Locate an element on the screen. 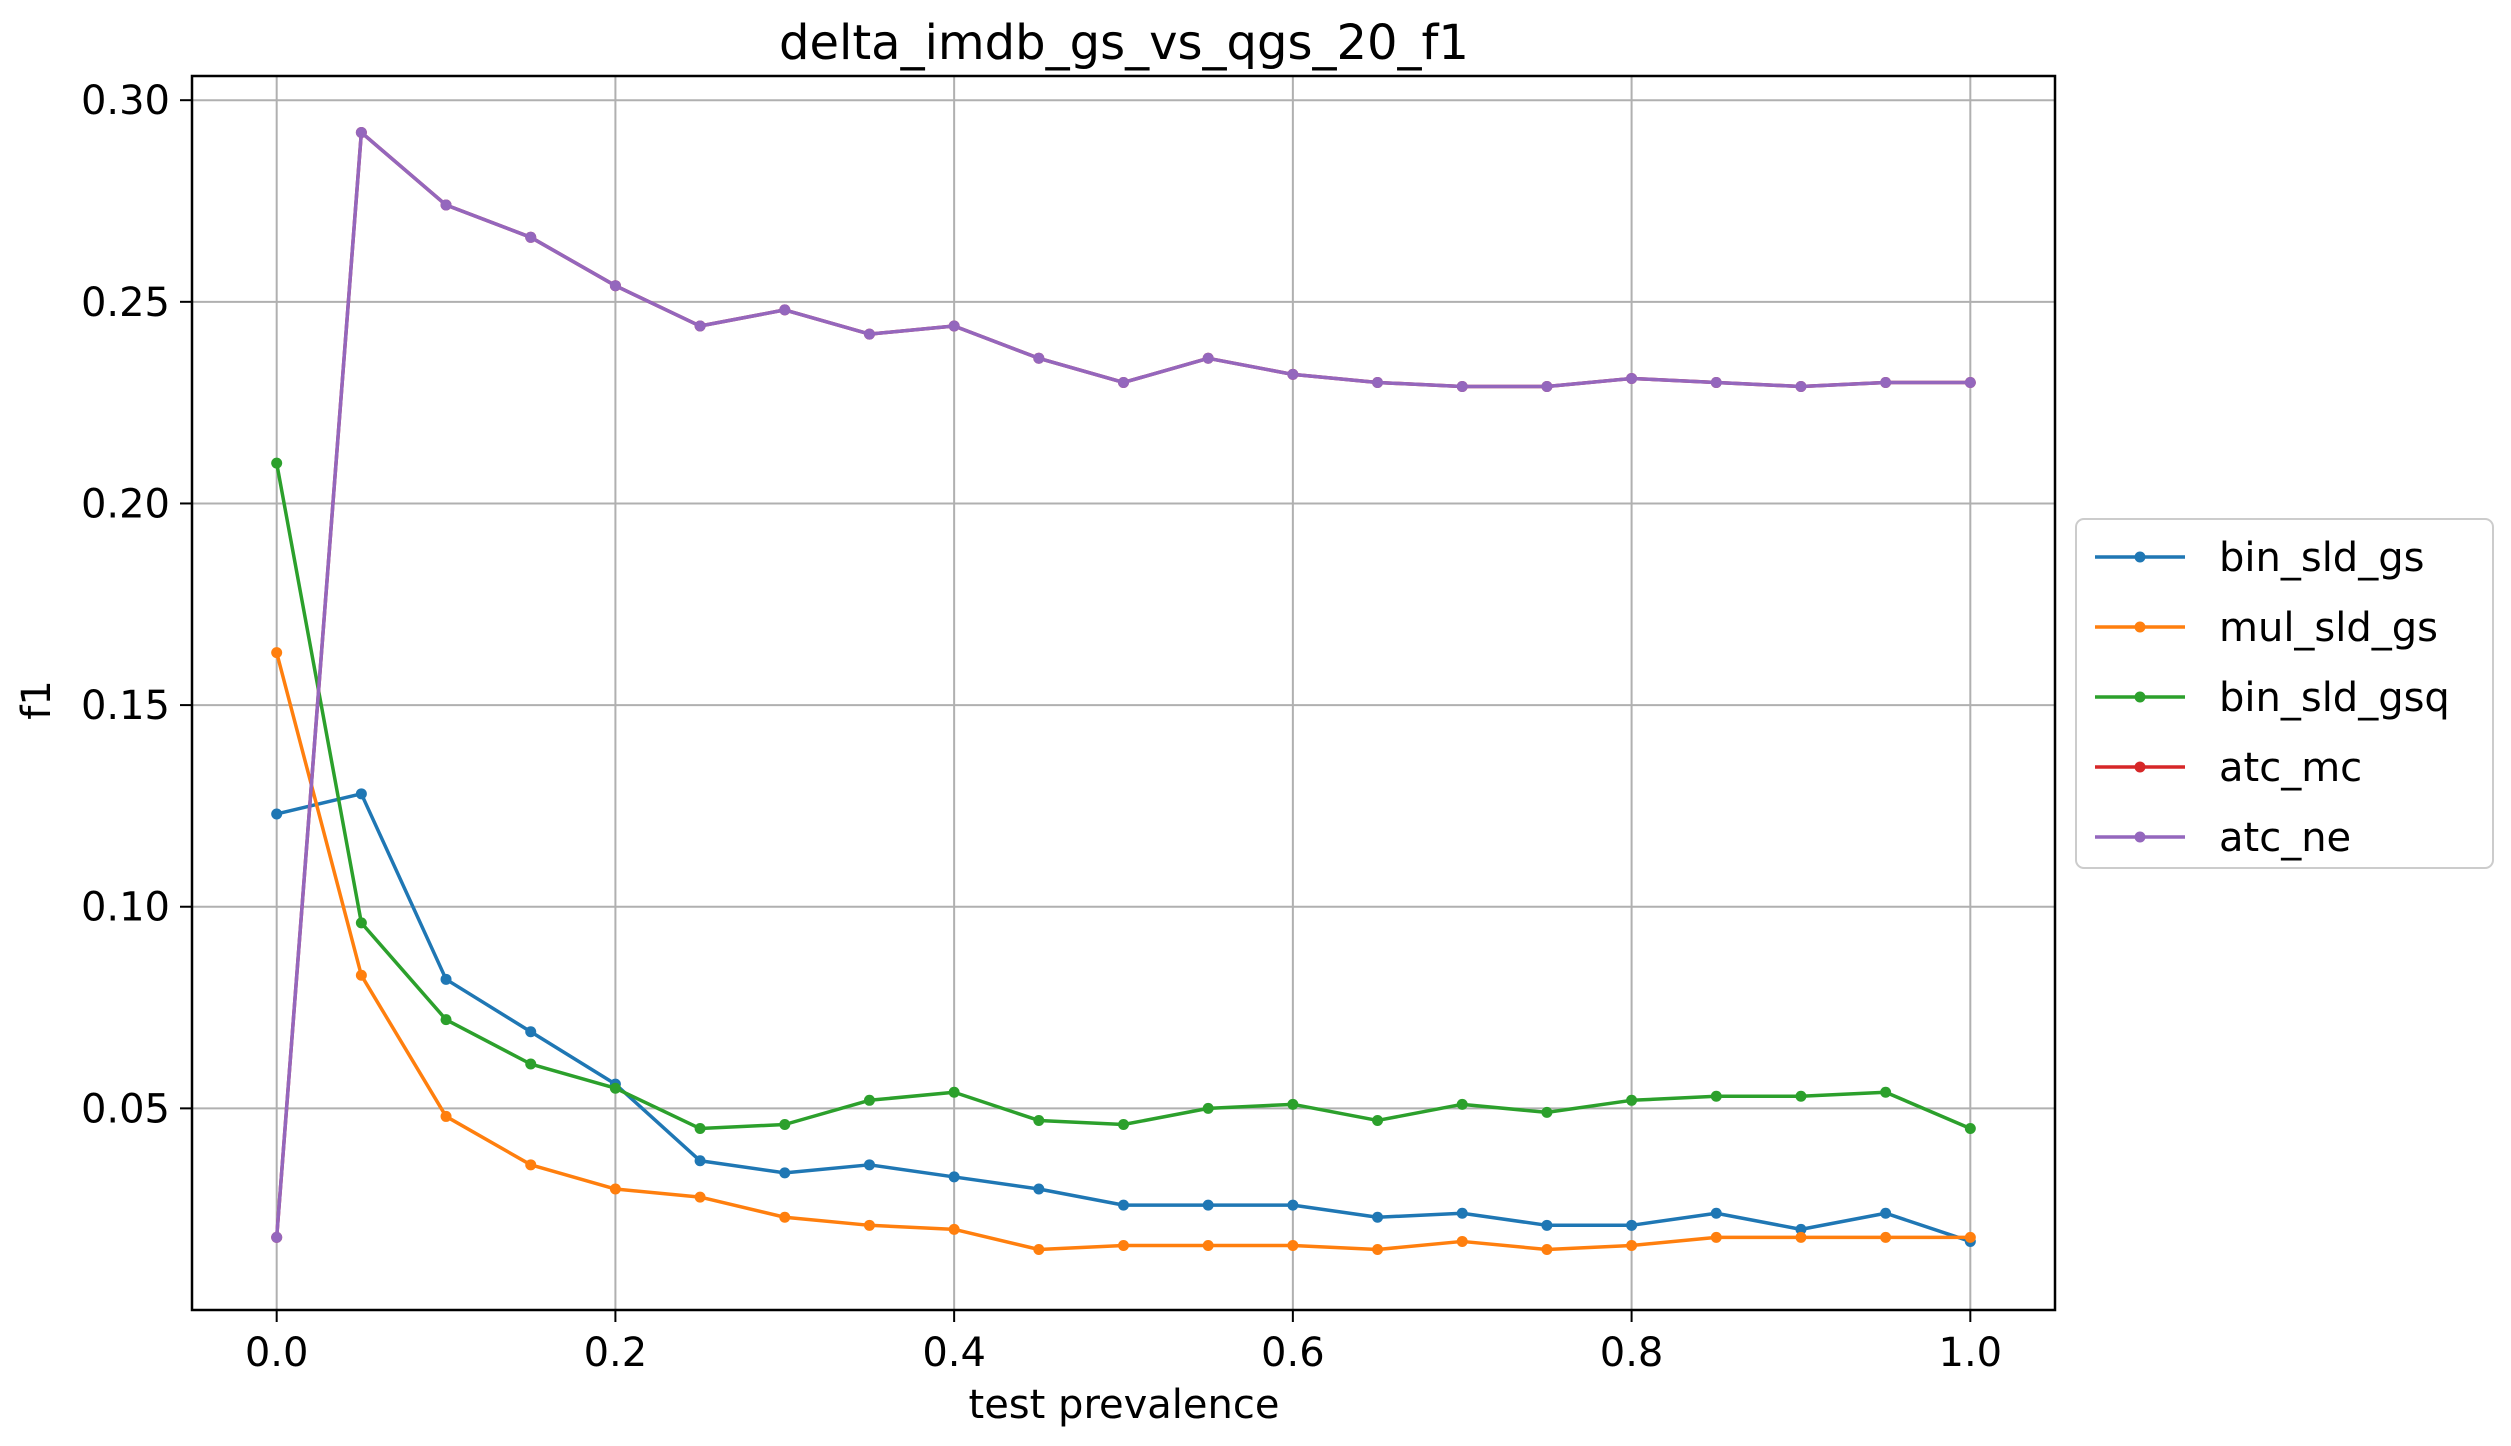 The width and height of the screenshot is (2511, 1446). legend-label: atc_ne is located at coordinates (2285, 838).